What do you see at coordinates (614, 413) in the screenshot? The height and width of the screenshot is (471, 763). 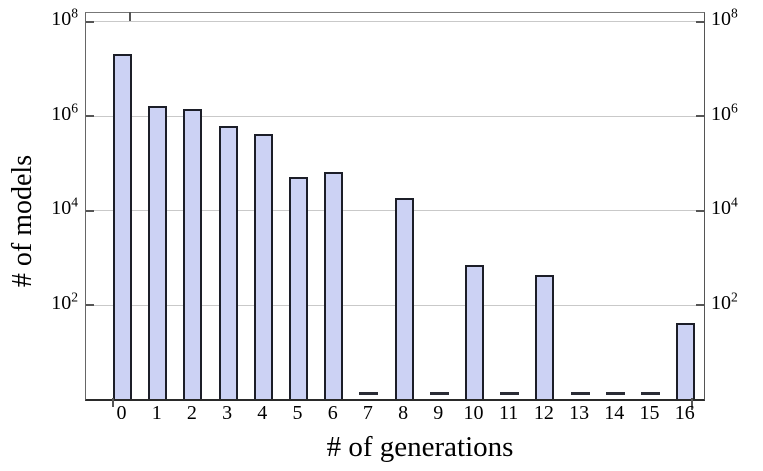 I see `x-tick-label-14: 14` at bounding box center [614, 413].